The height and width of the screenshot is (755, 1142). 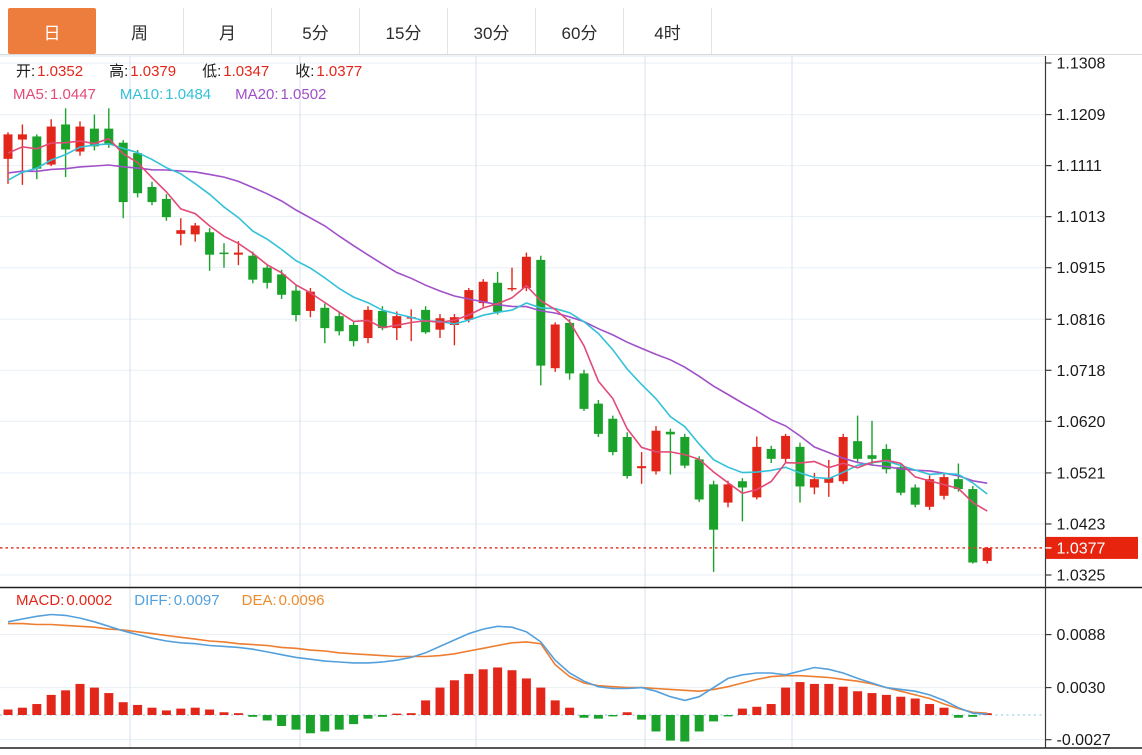 I want to click on open-label: 开:, so click(x=26, y=71).